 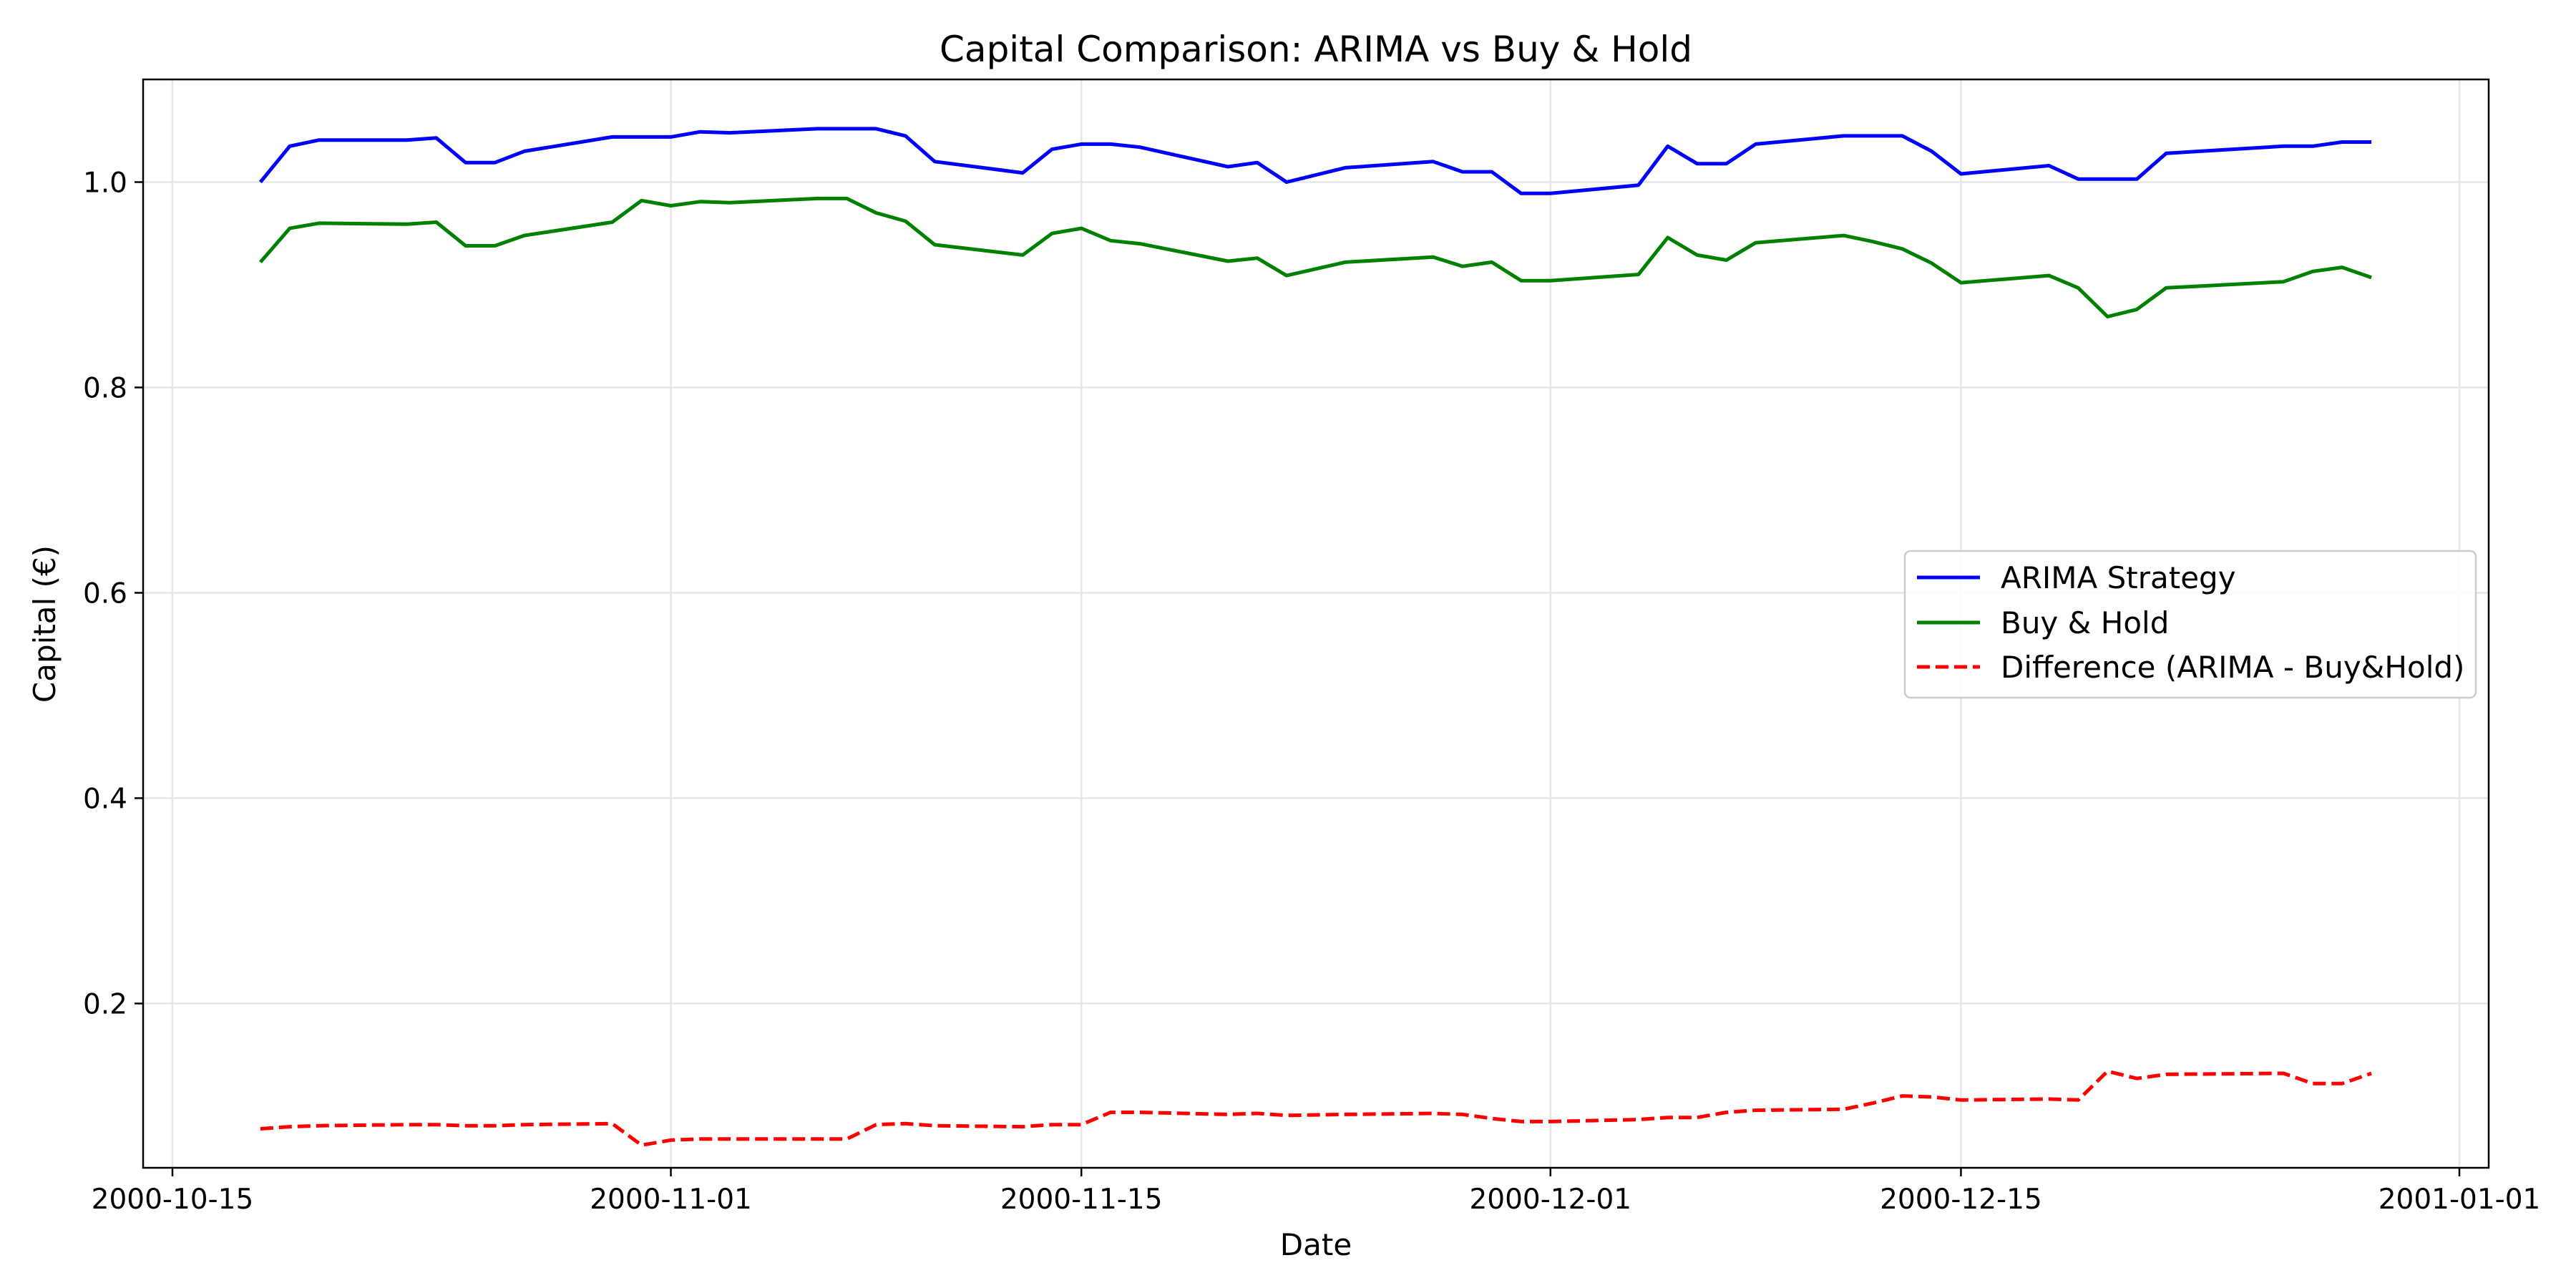 What do you see at coordinates (1961, 1200) in the screenshot?
I see `x-tick-label: 2000-12-15` at bounding box center [1961, 1200].